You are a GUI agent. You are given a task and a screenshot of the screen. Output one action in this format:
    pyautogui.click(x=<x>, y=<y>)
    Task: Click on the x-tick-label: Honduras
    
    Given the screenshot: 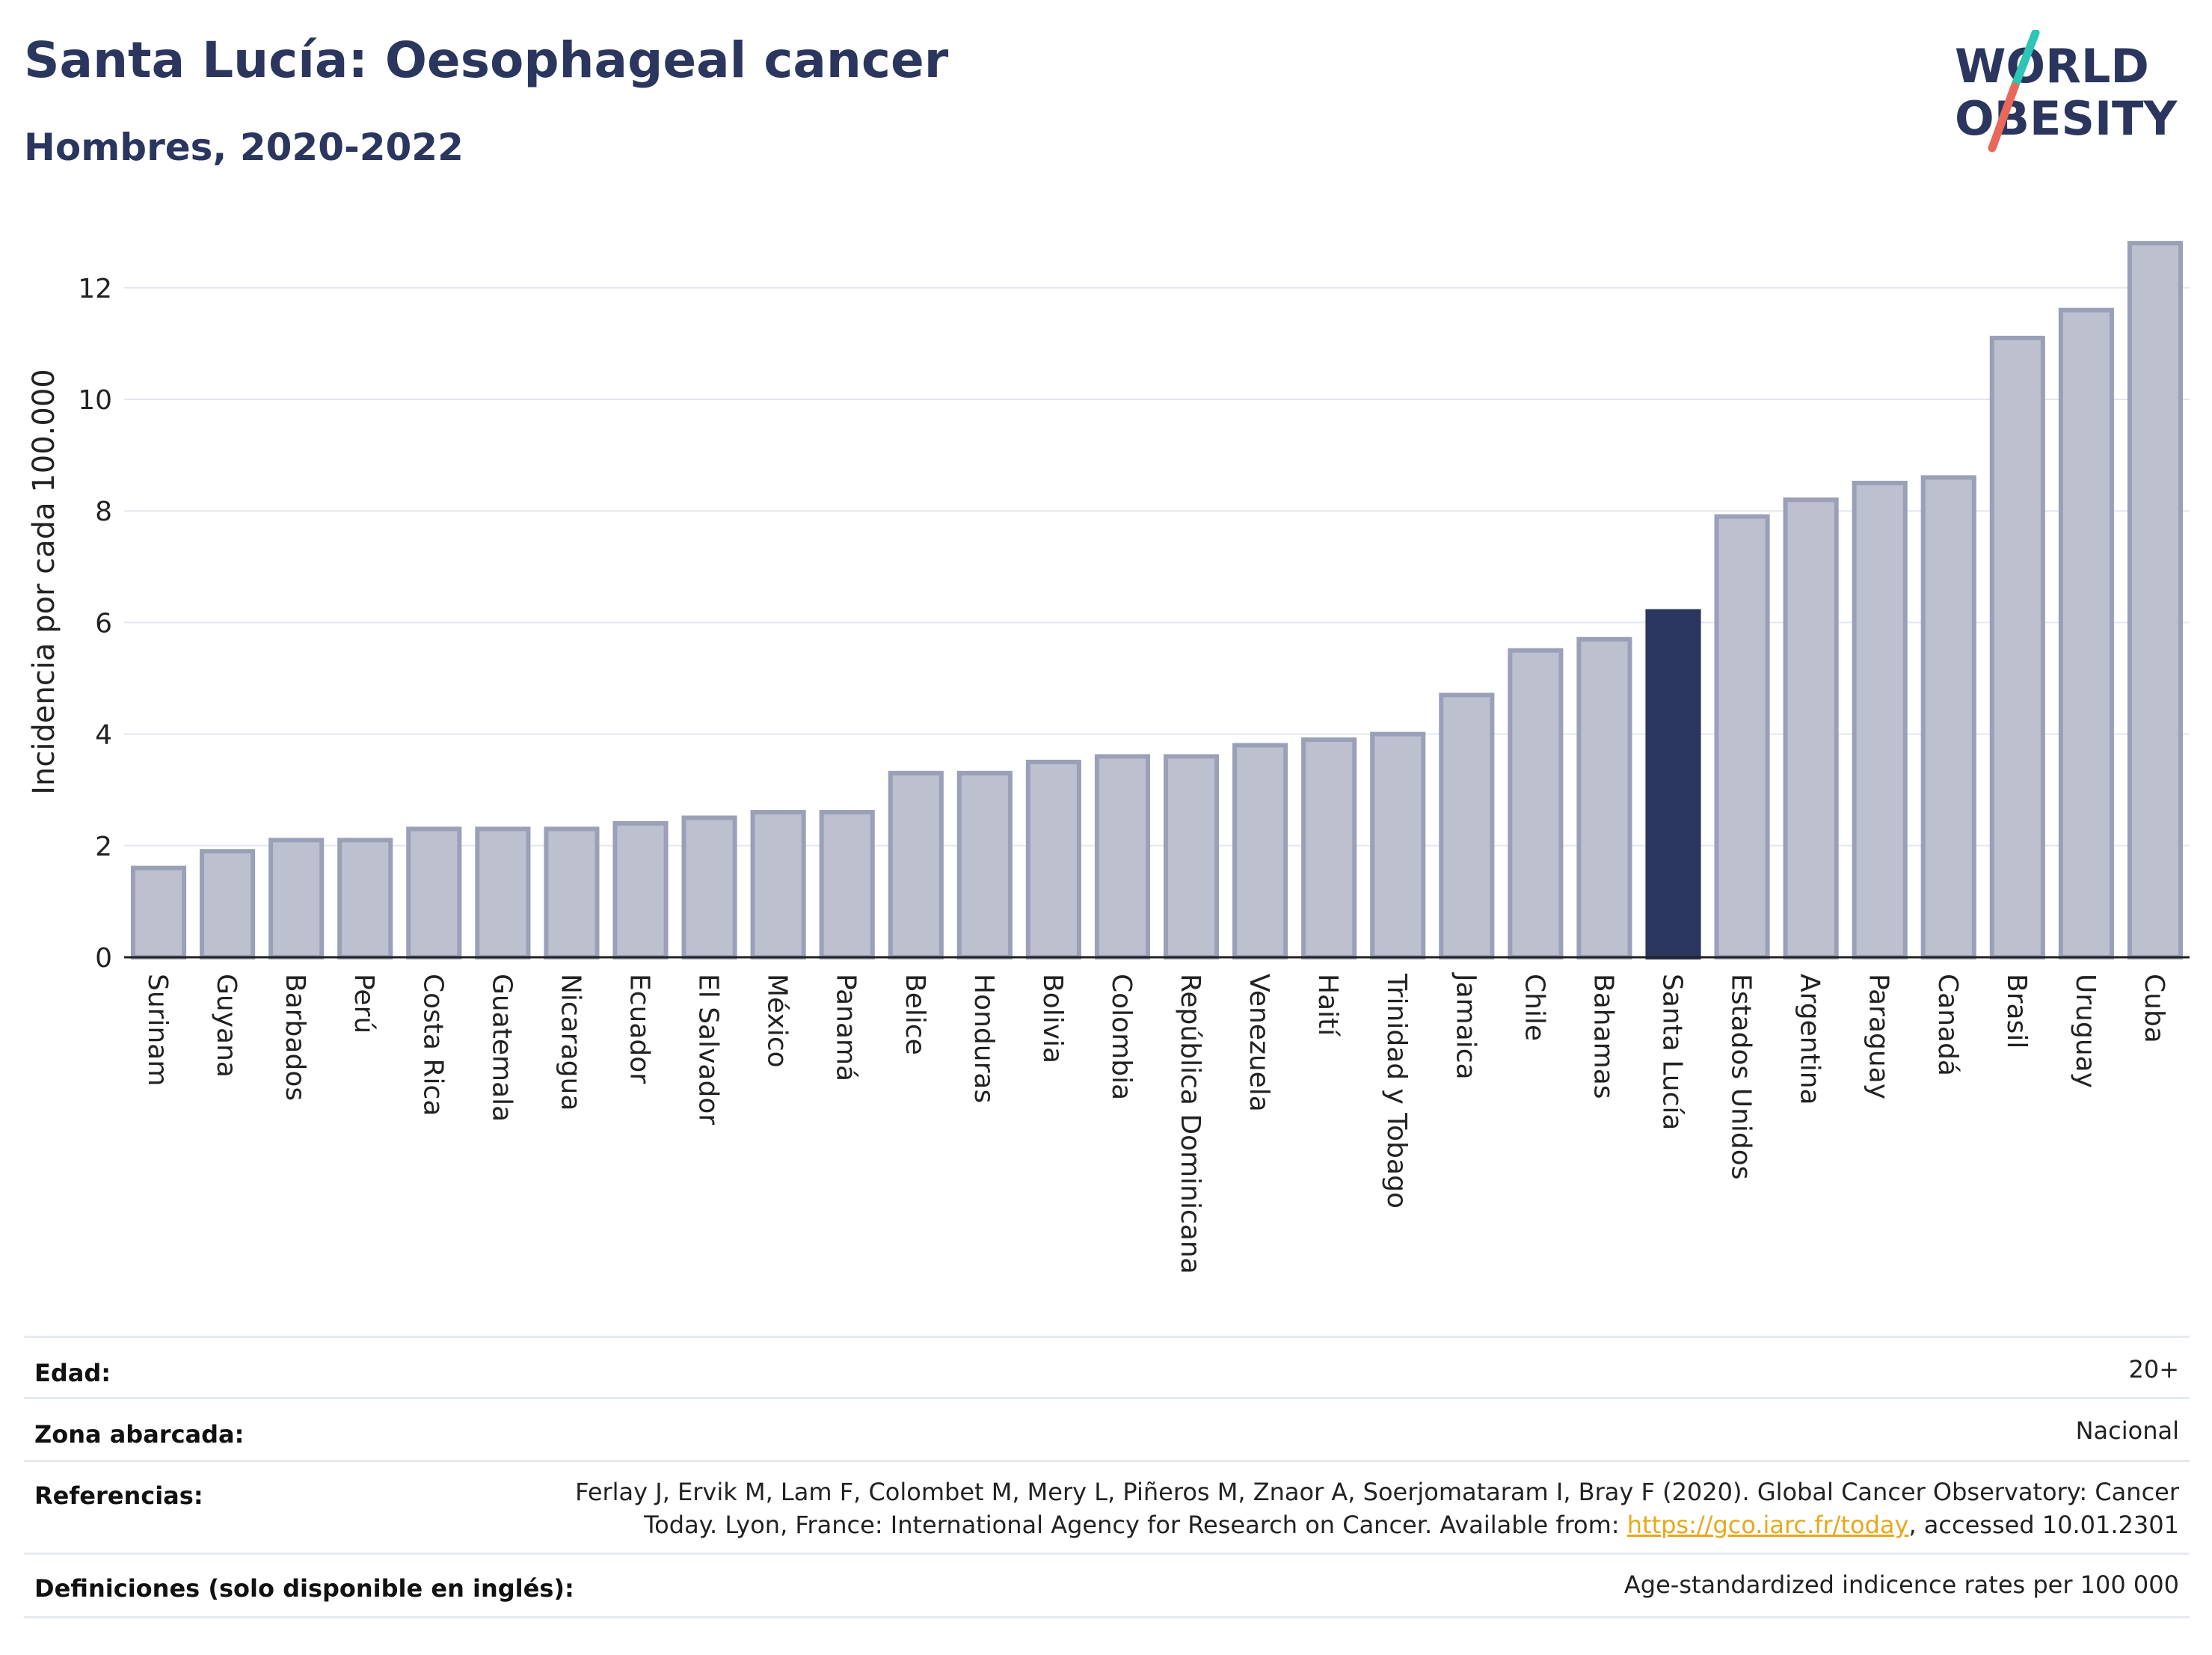 What is the action you would take?
    pyautogui.click(x=983, y=1038)
    